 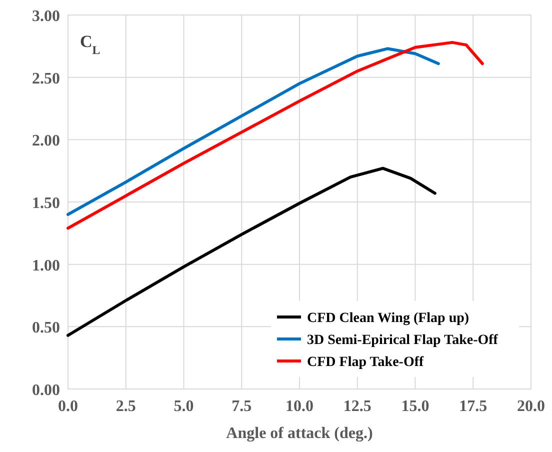 What do you see at coordinates (402, 340) in the screenshot?
I see `legend-label: 3D Semi-Epirical Flap Take-Off` at bounding box center [402, 340].